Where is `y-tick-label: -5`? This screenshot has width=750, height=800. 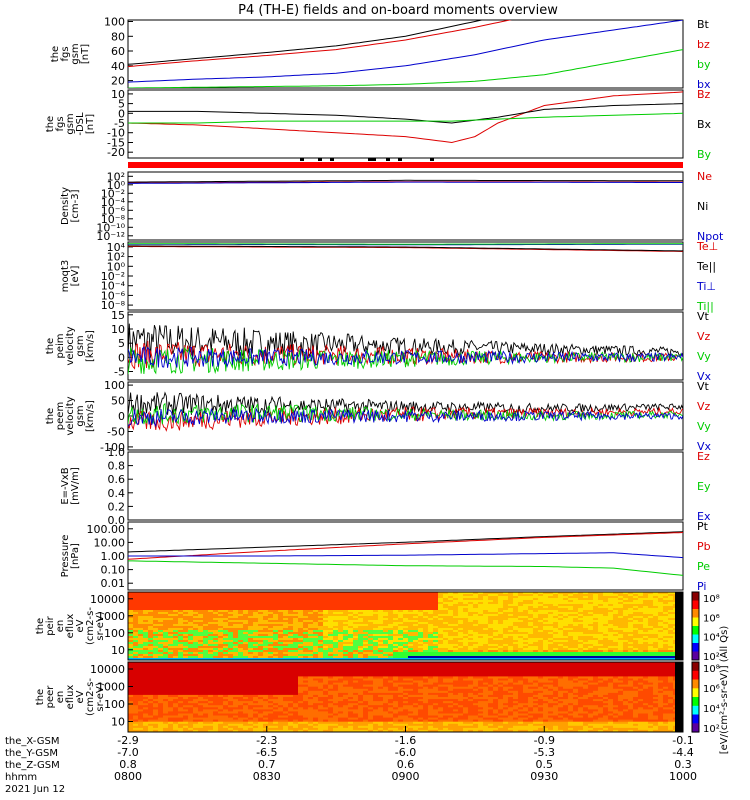 y-tick-label: -5 is located at coordinates (119, 372).